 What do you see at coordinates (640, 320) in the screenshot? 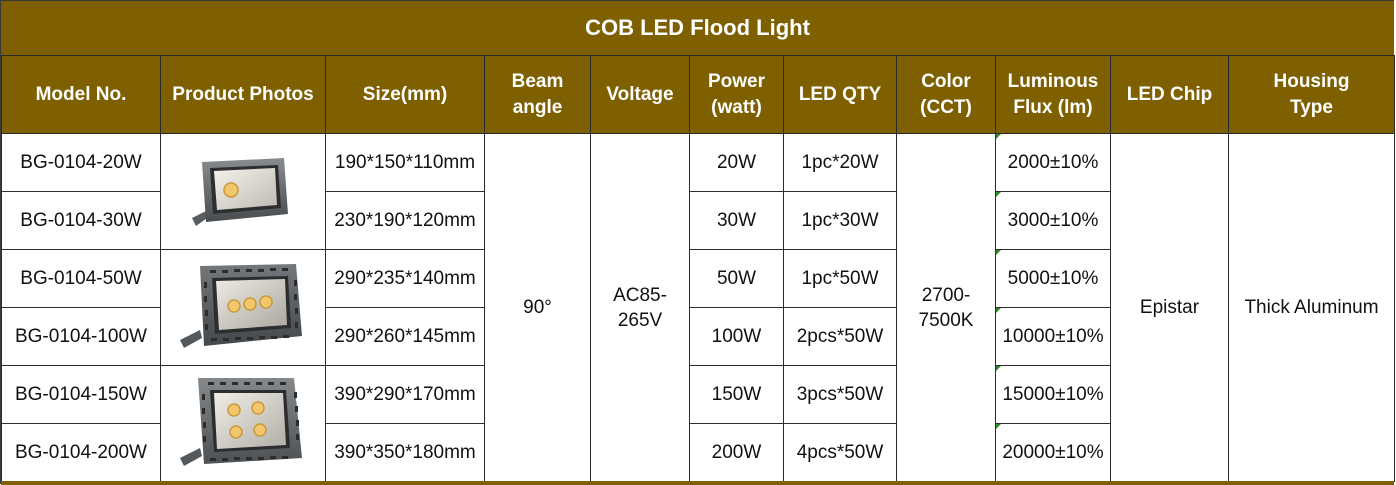
I see `voltage-line2: 265V` at bounding box center [640, 320].